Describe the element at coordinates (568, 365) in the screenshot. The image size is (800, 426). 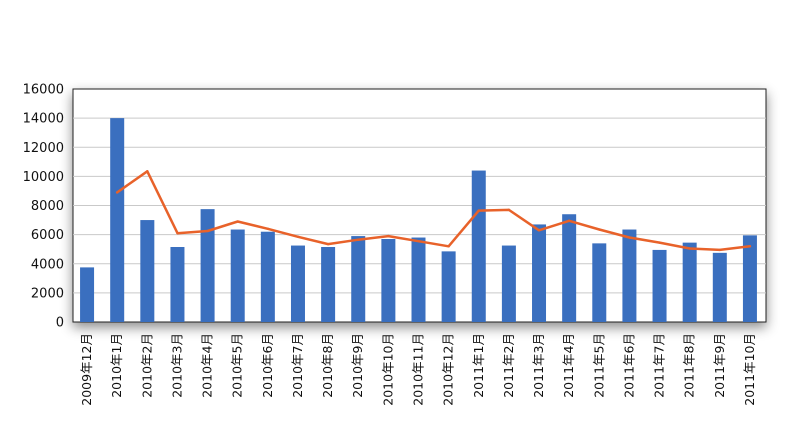
I see `x-category-label: 2011年4月` at that location.